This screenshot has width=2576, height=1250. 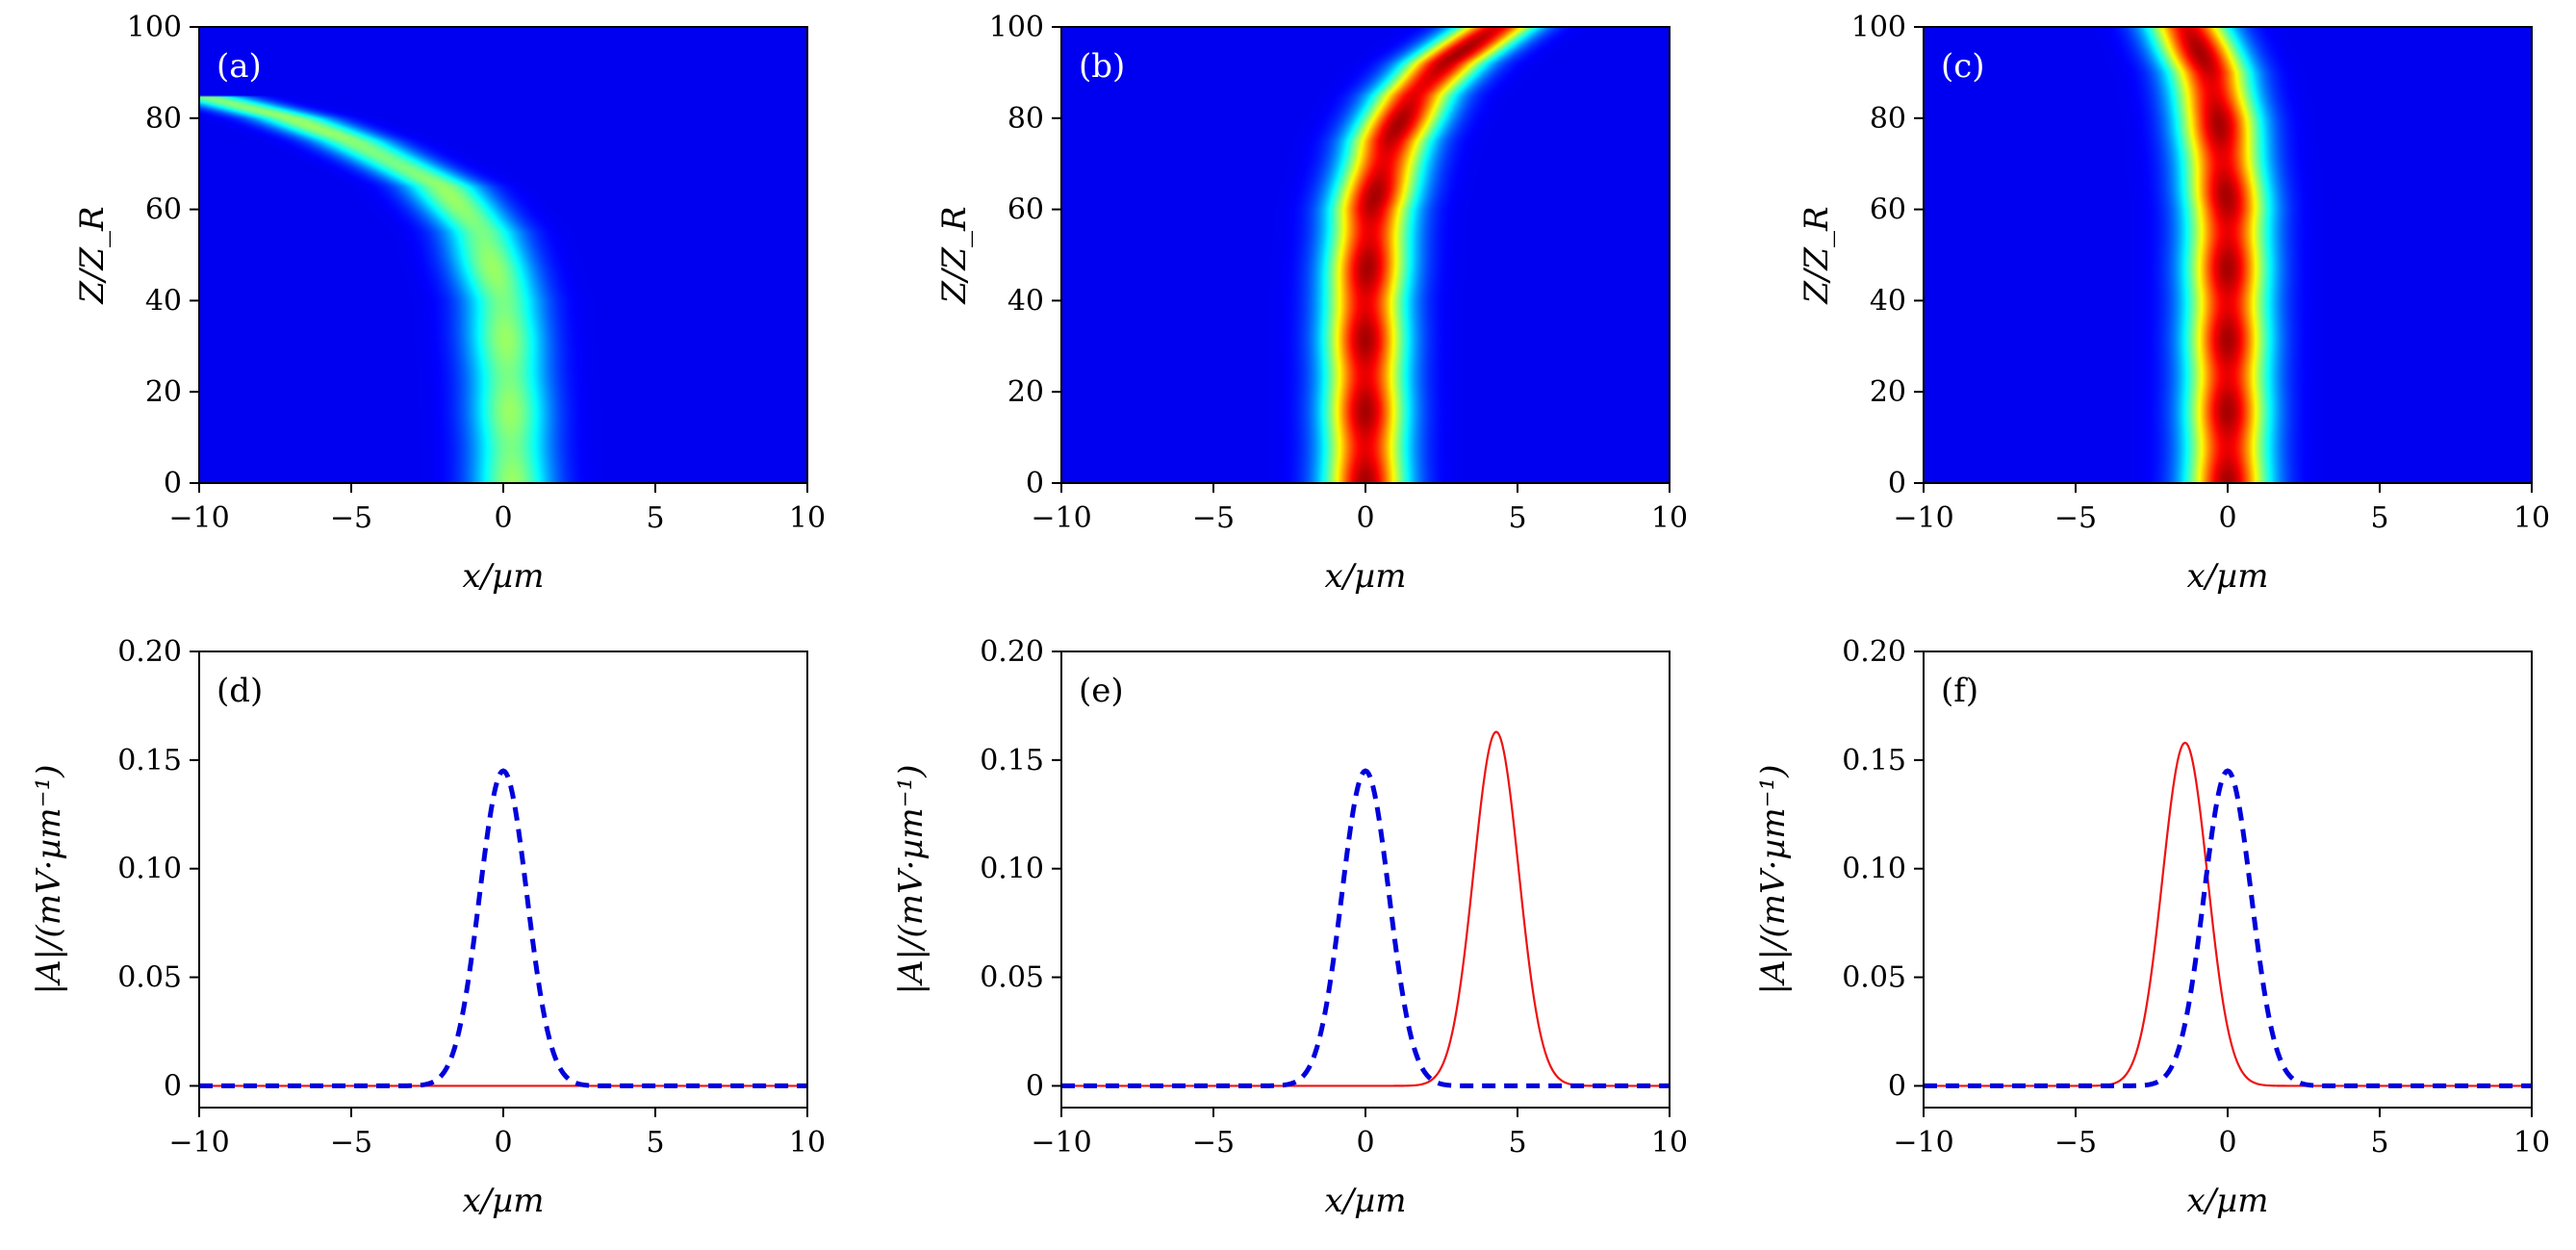 What do you see at coordinates (2228, 255) in the screenshot?
I see `heatmap-c` at bounding box center [2228, 255].